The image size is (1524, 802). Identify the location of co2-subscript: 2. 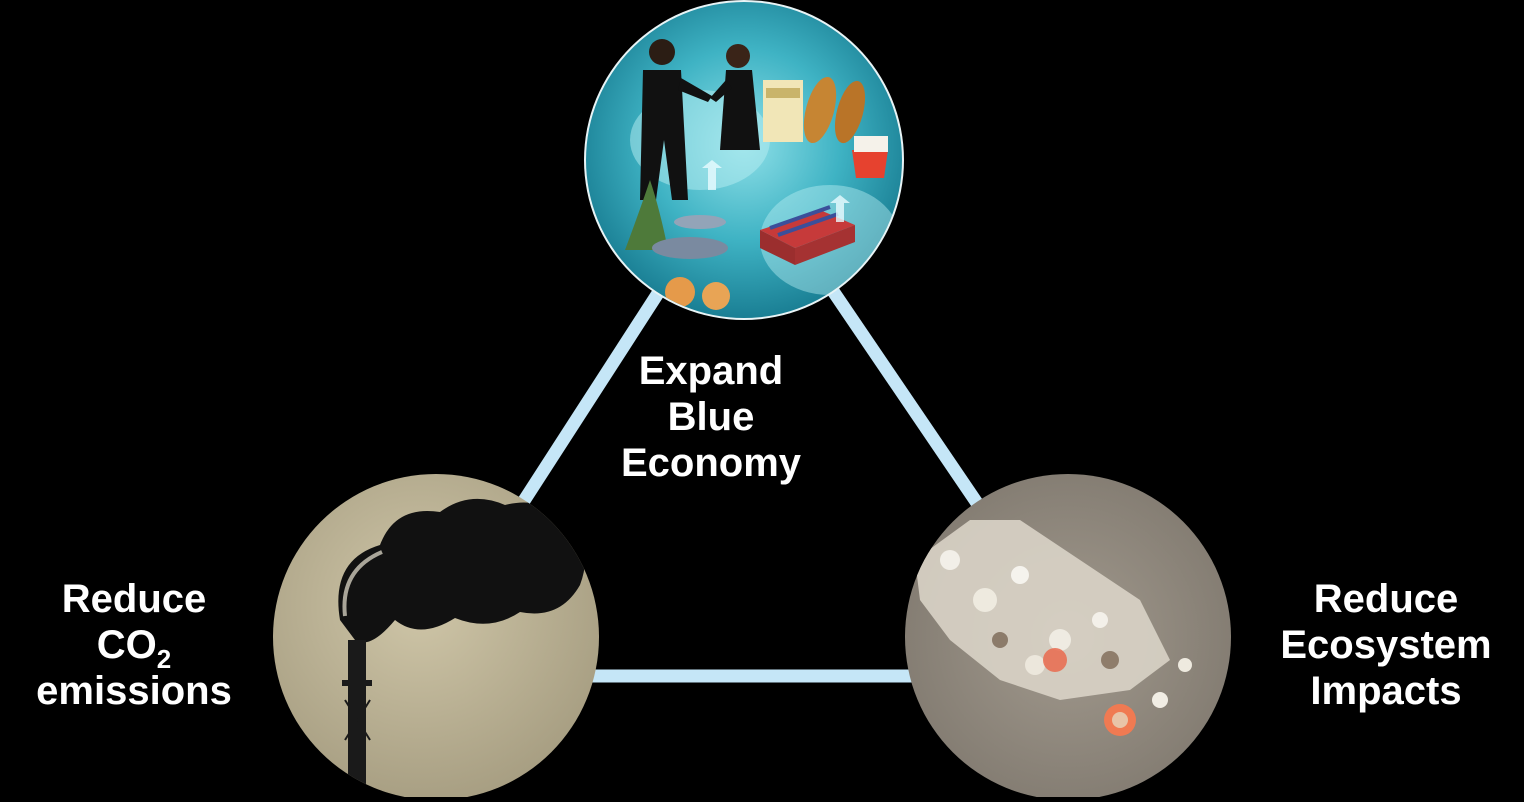
(164, 659).